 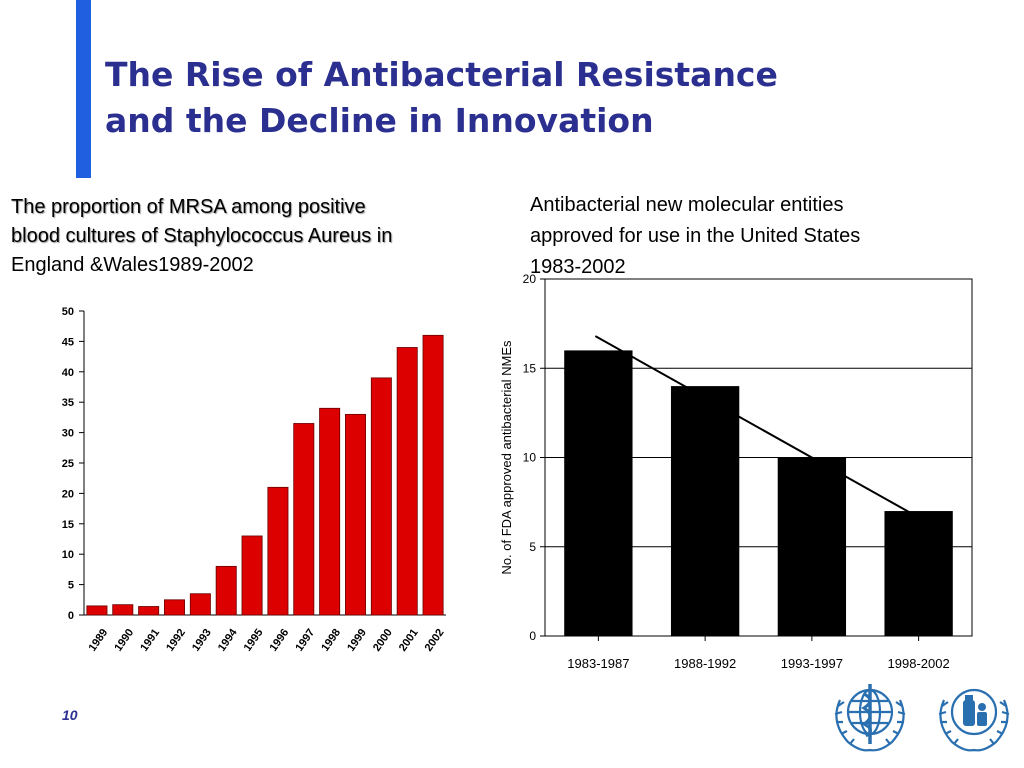 I want to click on nme-x-tick-label: 1998-2002, so click(x=919, y=663).